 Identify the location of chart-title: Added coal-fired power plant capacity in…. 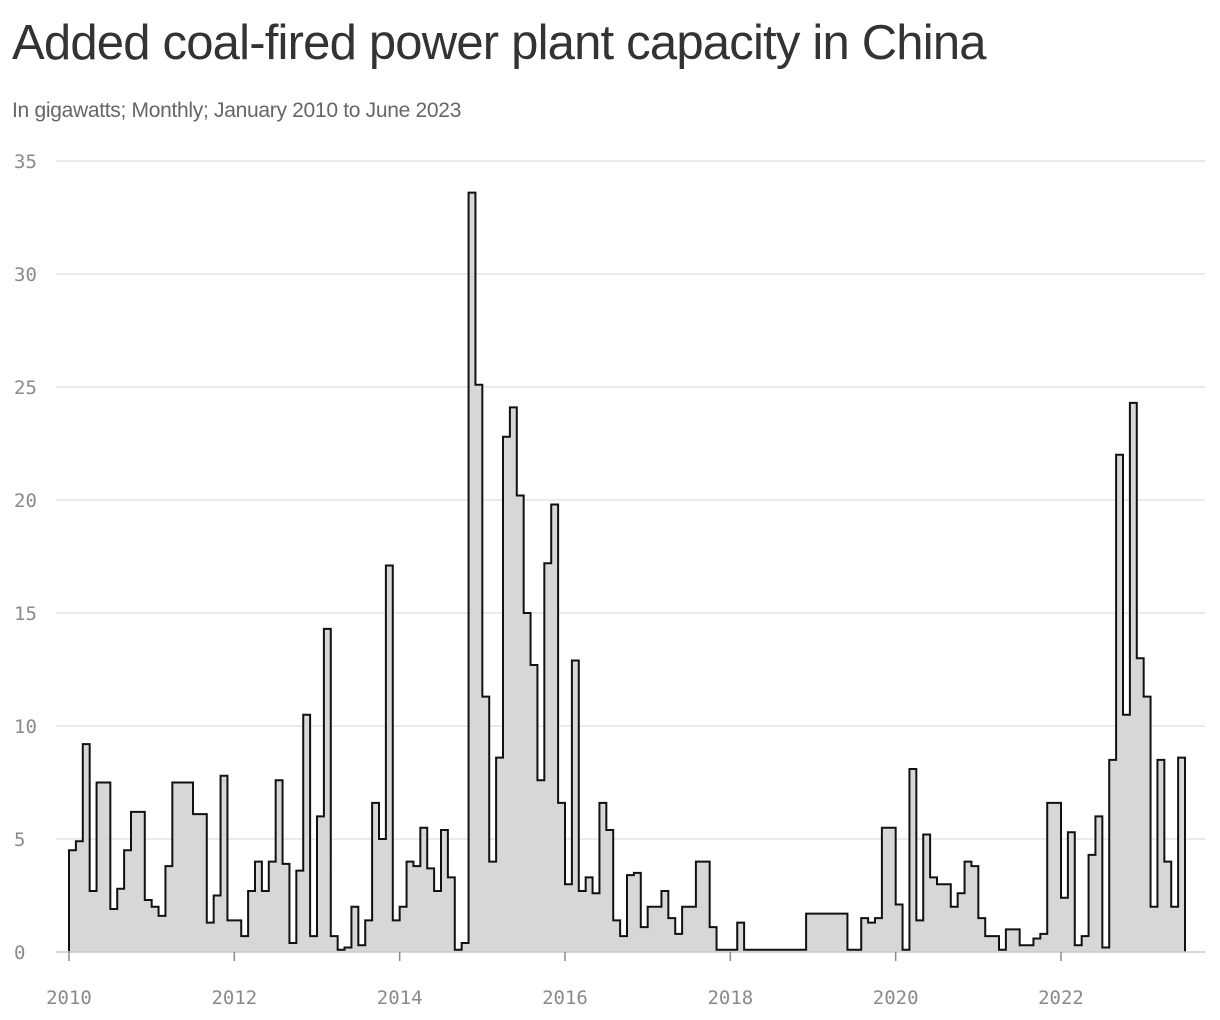
(499, 43).